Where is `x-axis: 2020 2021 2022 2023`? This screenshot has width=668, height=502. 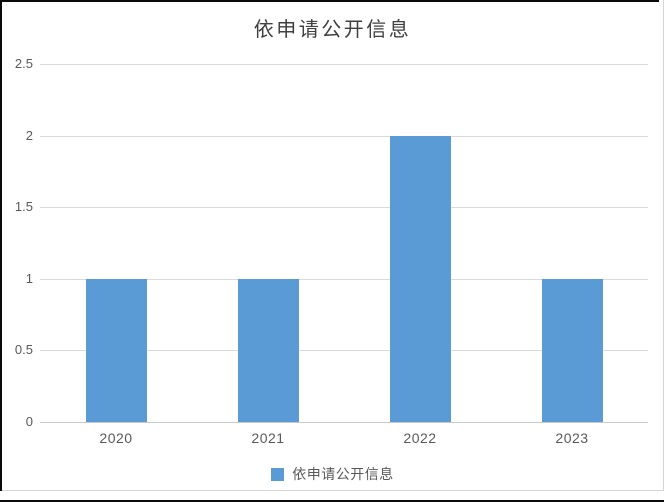
x-axis: 2020 2021 2022 2023 is located at coordinates (344, 439).